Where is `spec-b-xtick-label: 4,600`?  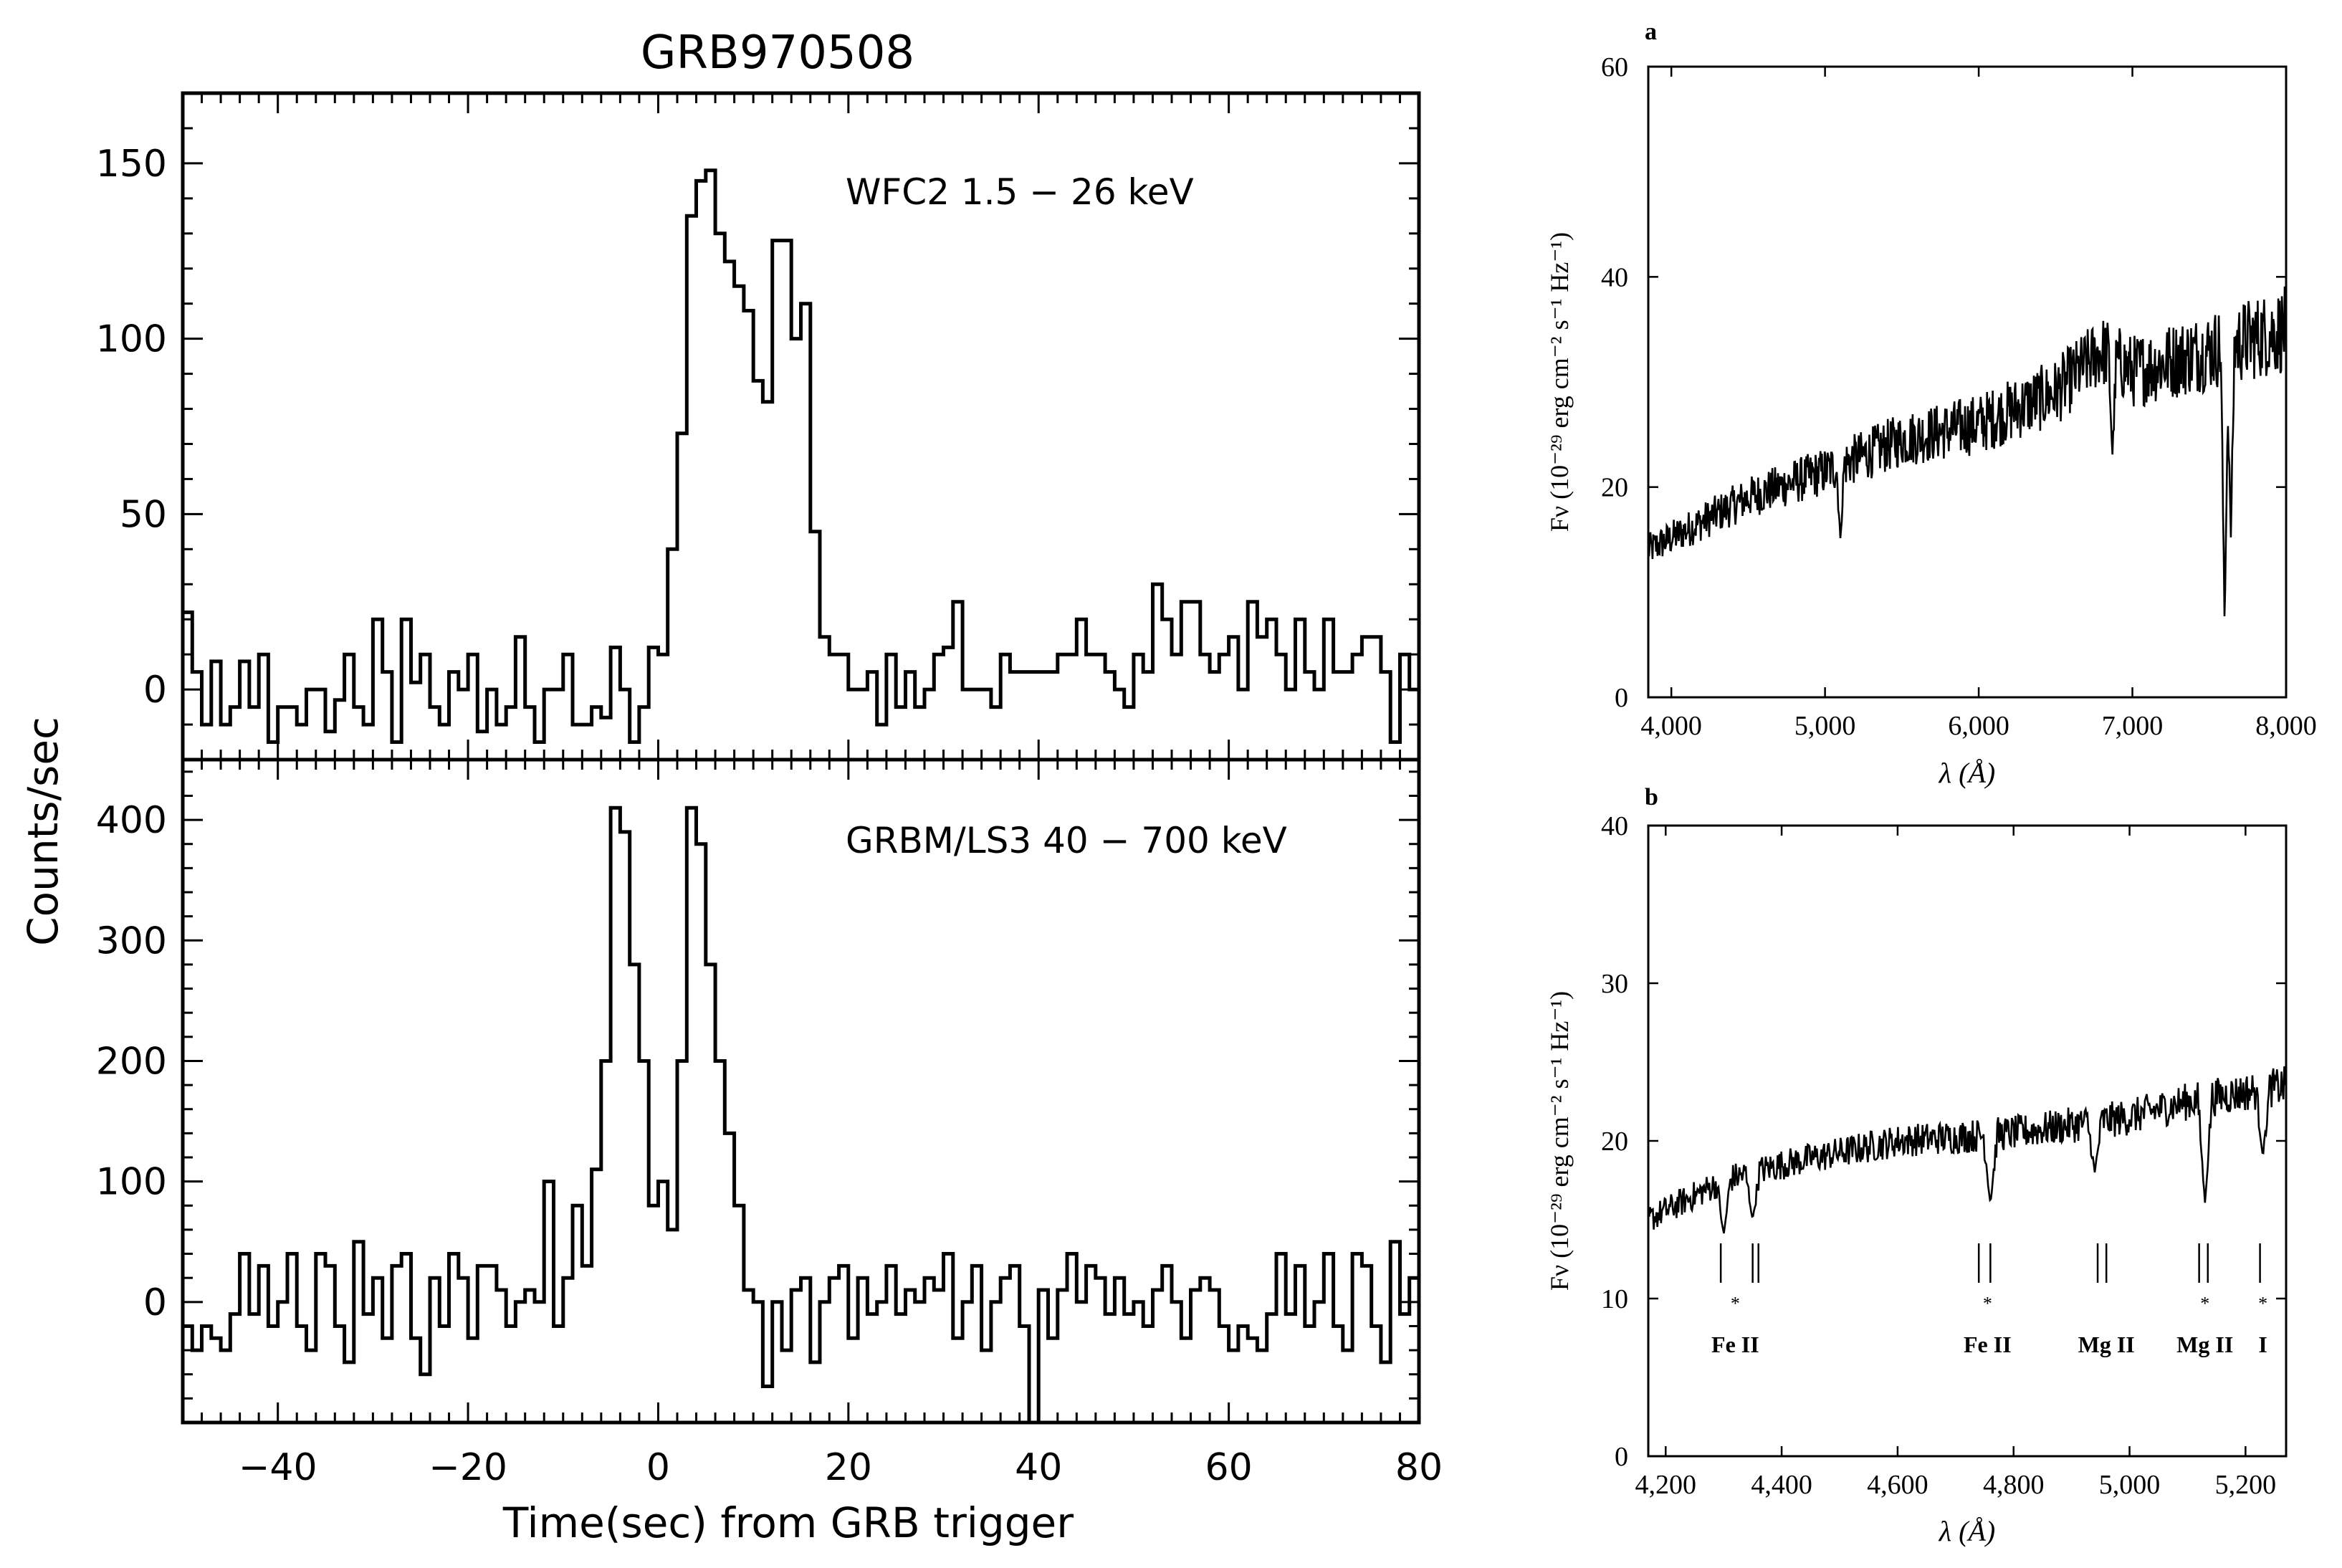 spec-b-xtick-label: 4,600 is located at coordinates (1897, 1485).